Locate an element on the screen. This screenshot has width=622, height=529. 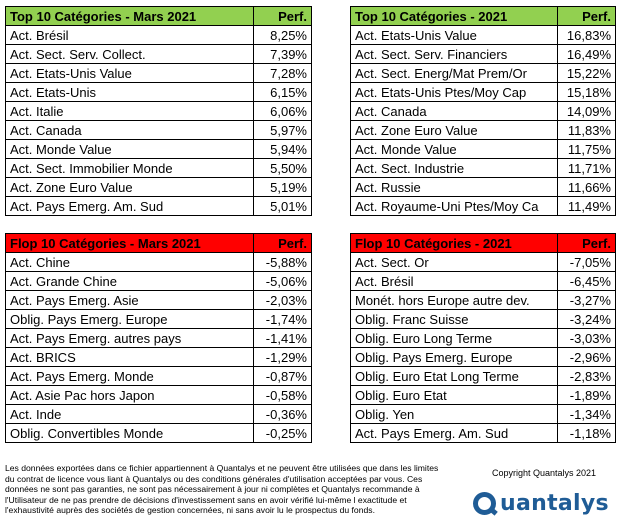
table-row: Act. Canada 14,09% is located at coordinates (483, 111).